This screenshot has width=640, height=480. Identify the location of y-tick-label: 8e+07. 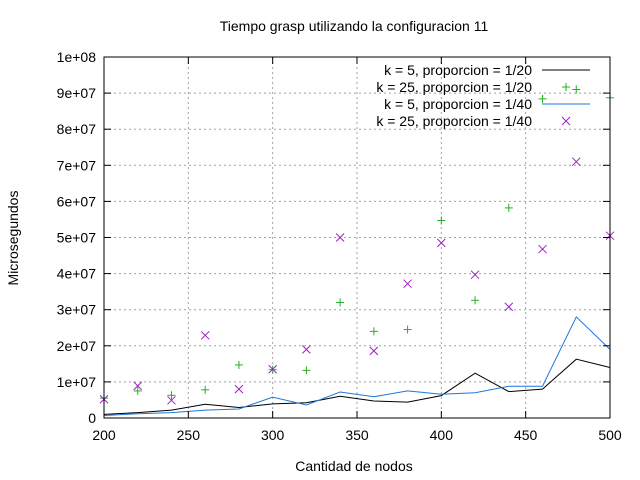
(77, 129).